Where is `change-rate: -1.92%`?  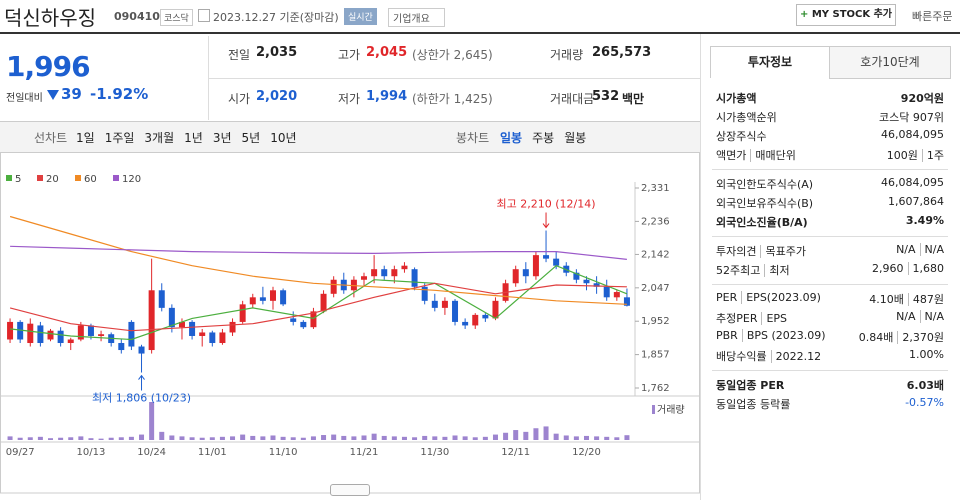
change-rate: -1.92% is located at coordinates (119, 94).